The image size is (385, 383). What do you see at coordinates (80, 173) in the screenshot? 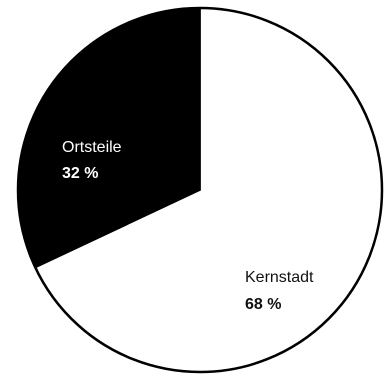
I see `slice-value-ortsteile: 32 %` at bounding box center [80, 173].